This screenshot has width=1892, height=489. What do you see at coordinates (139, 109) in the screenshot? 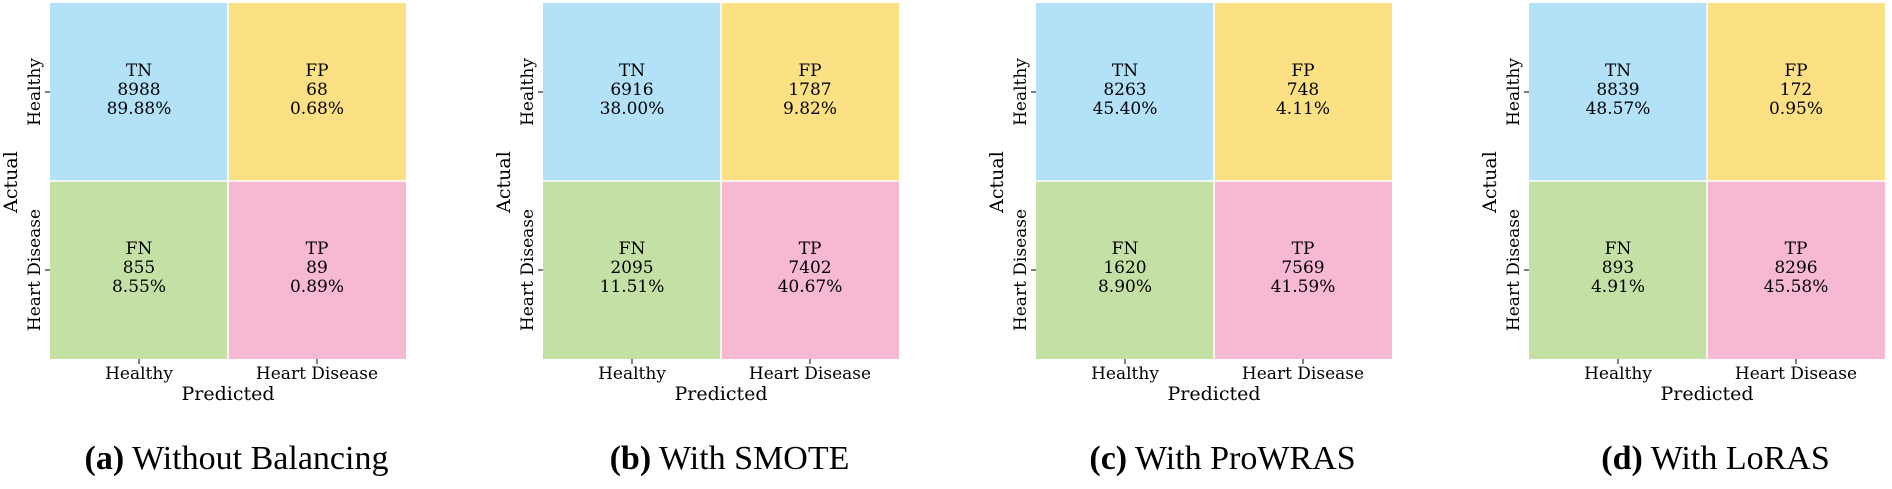
I see `cell-percent: 89.88%` at bounding box center [139, 109].